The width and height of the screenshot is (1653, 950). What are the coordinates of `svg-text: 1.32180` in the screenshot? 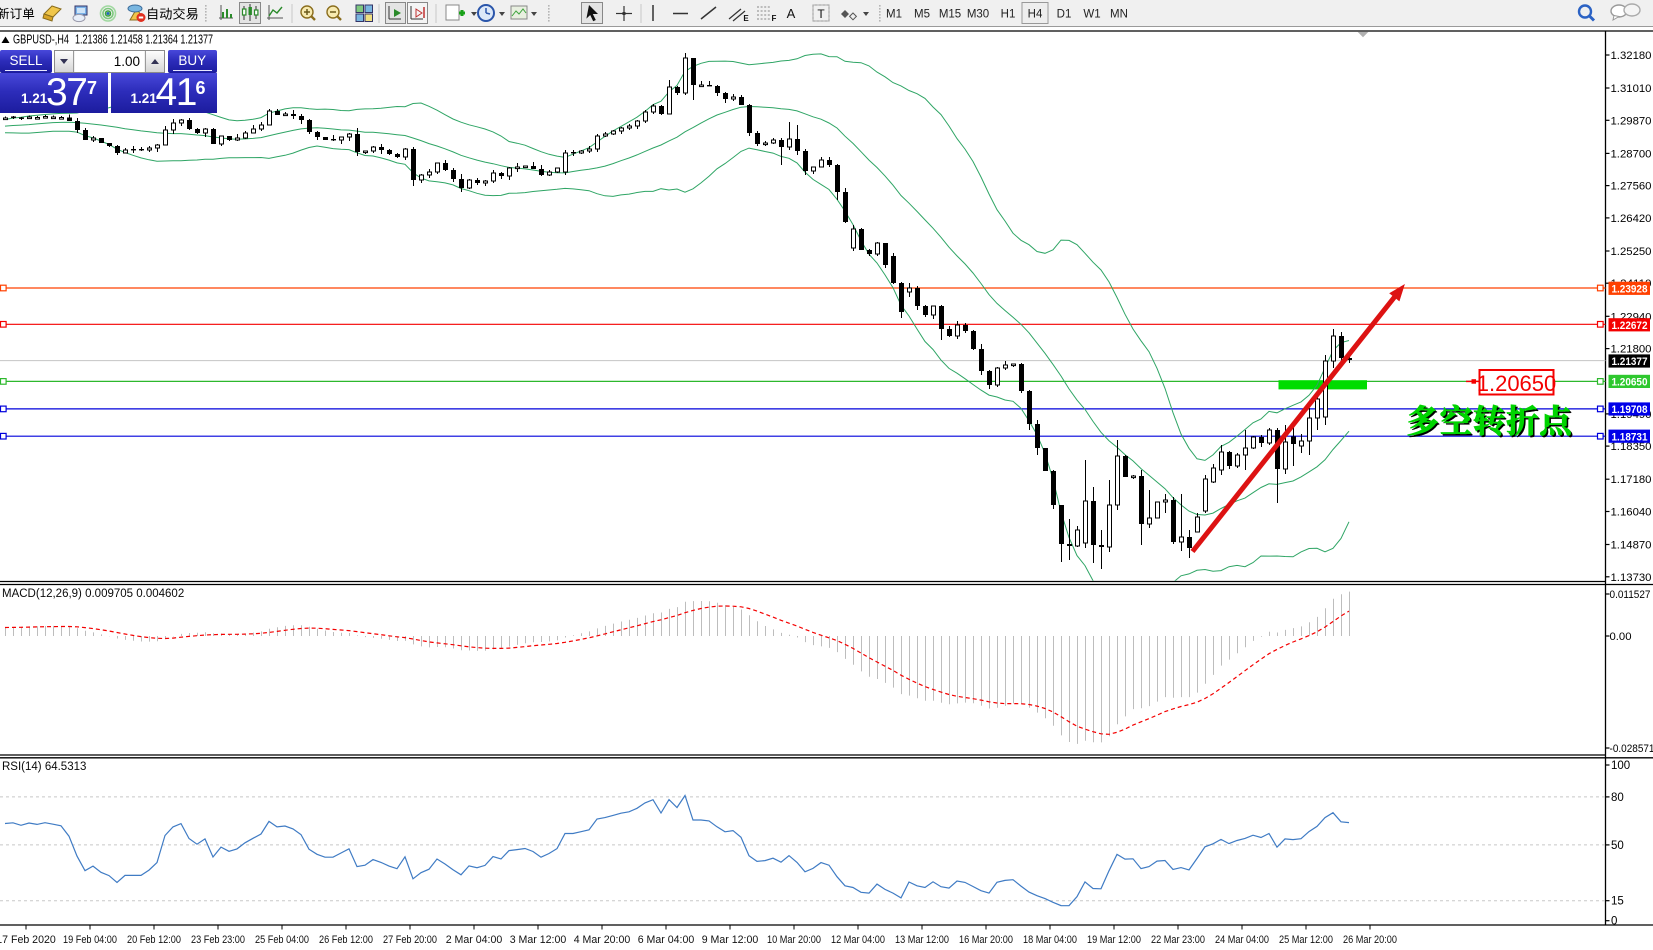 It's located at (1631, 56).